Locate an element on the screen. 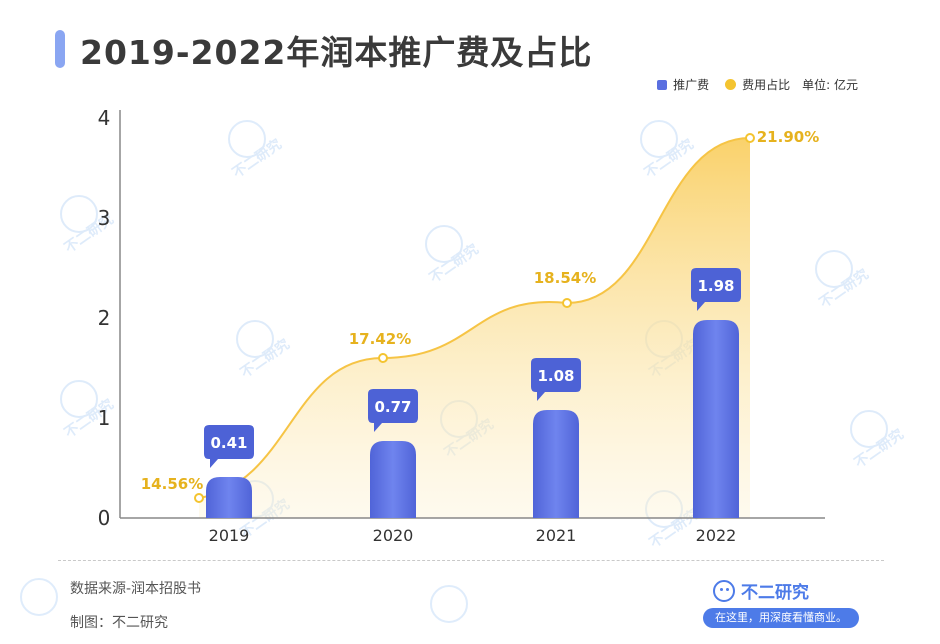 The width and height of the screenshot is (940, 644). ratio-value-label: 21.90% is located at coordinates (788, 137).